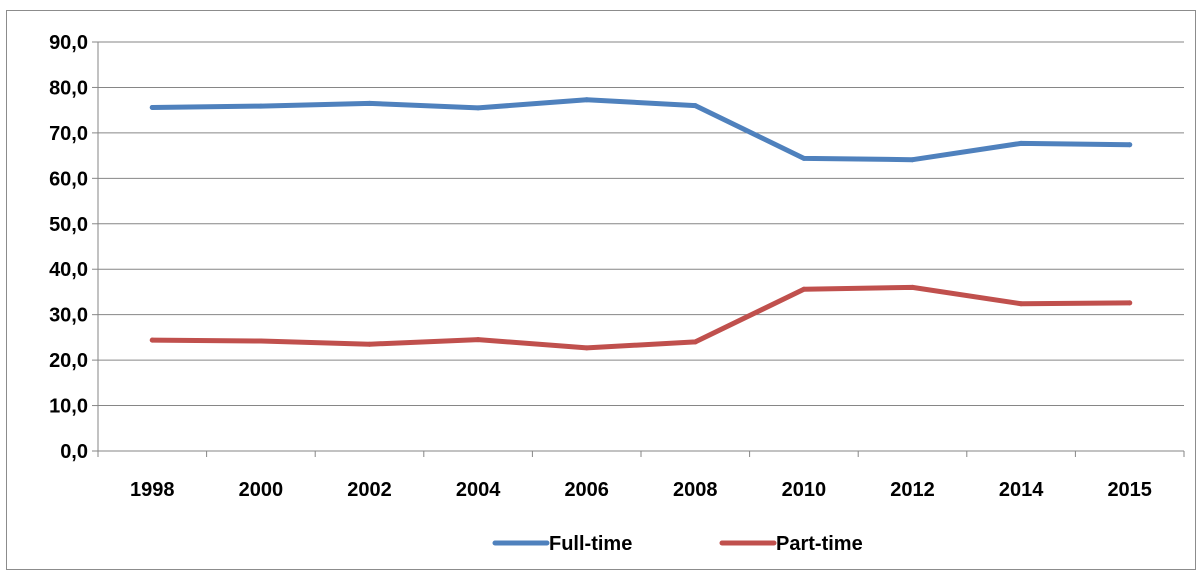 The height and width of the screenshot is (576, 1202). Describe the element at coordinates (68, 270) in the screenshot. I see `y-tick-label: 40,0` at that location.